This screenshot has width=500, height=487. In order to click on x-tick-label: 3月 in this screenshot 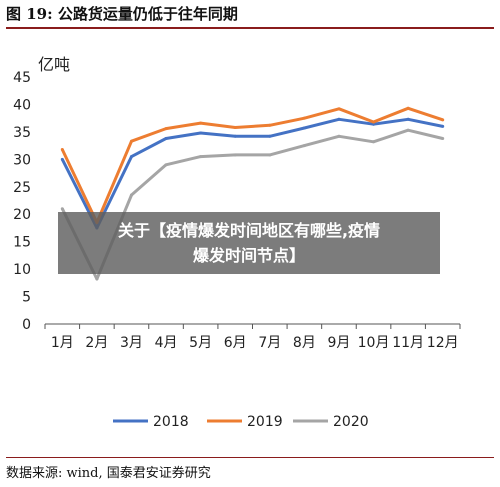, I will do `click(131, 343)`.